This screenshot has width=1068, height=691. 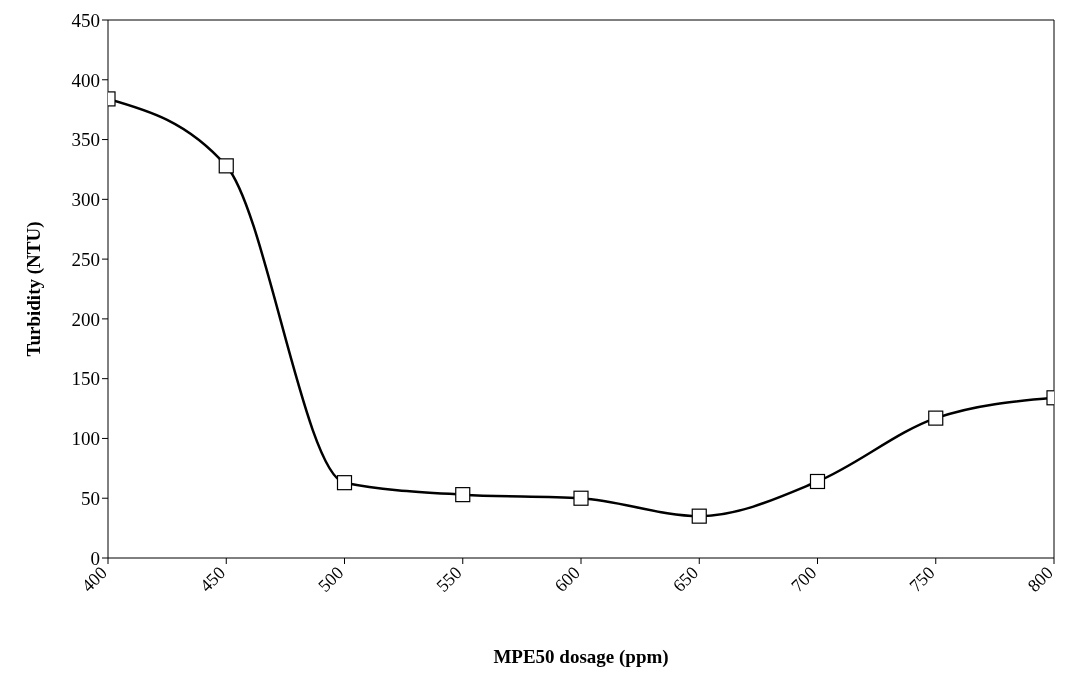 What do you see at coordinates (33, 289) in the screenshot?
I see `y-axis-title: Turbidity (NTU)` at bounding box center [33, 289].